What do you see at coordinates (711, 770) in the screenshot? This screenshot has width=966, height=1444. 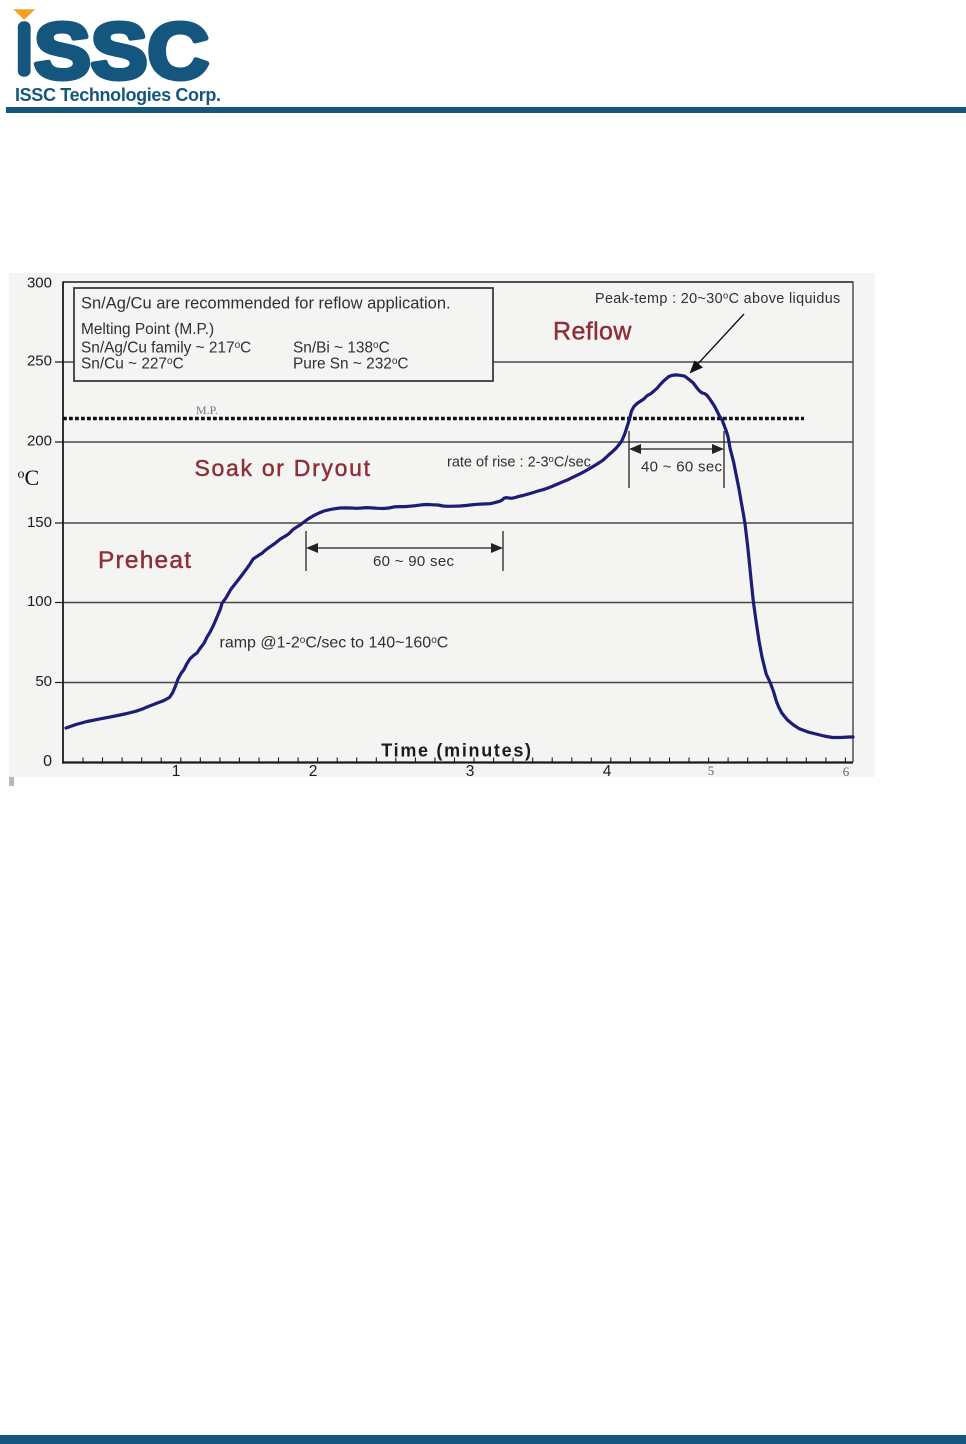 I see `svg-text: 5` at bounding box center [711, 770].